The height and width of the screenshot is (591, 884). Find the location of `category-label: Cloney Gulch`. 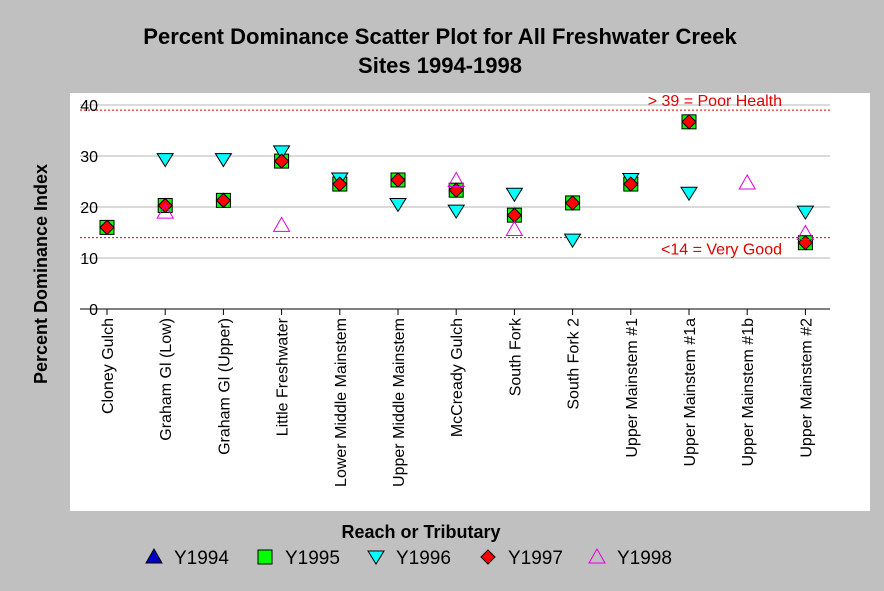

category-label: Cloney Gulch is located at coordinates (108, 366).